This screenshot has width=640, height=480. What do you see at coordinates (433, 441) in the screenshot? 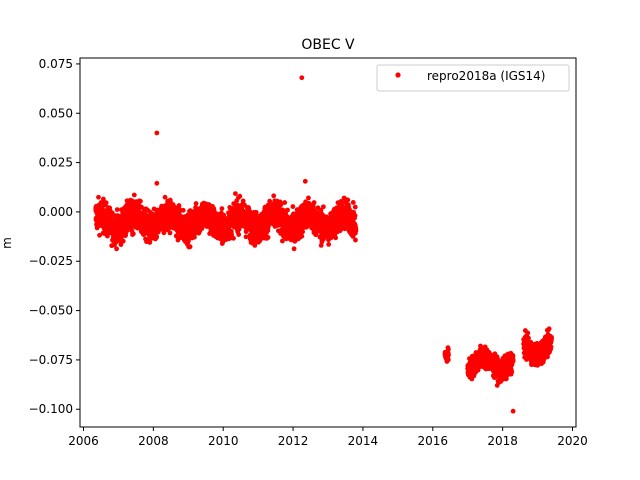
I see `x-tick-label: 2016` at bounding box center [433, 441].